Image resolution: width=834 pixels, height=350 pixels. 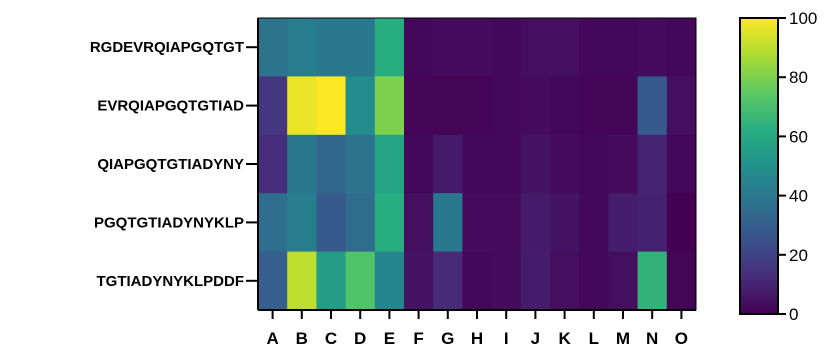 What do you see at coordinates (272, 338) in the screenshot?
I see `column-label: A` at bounding box center [272, 338].